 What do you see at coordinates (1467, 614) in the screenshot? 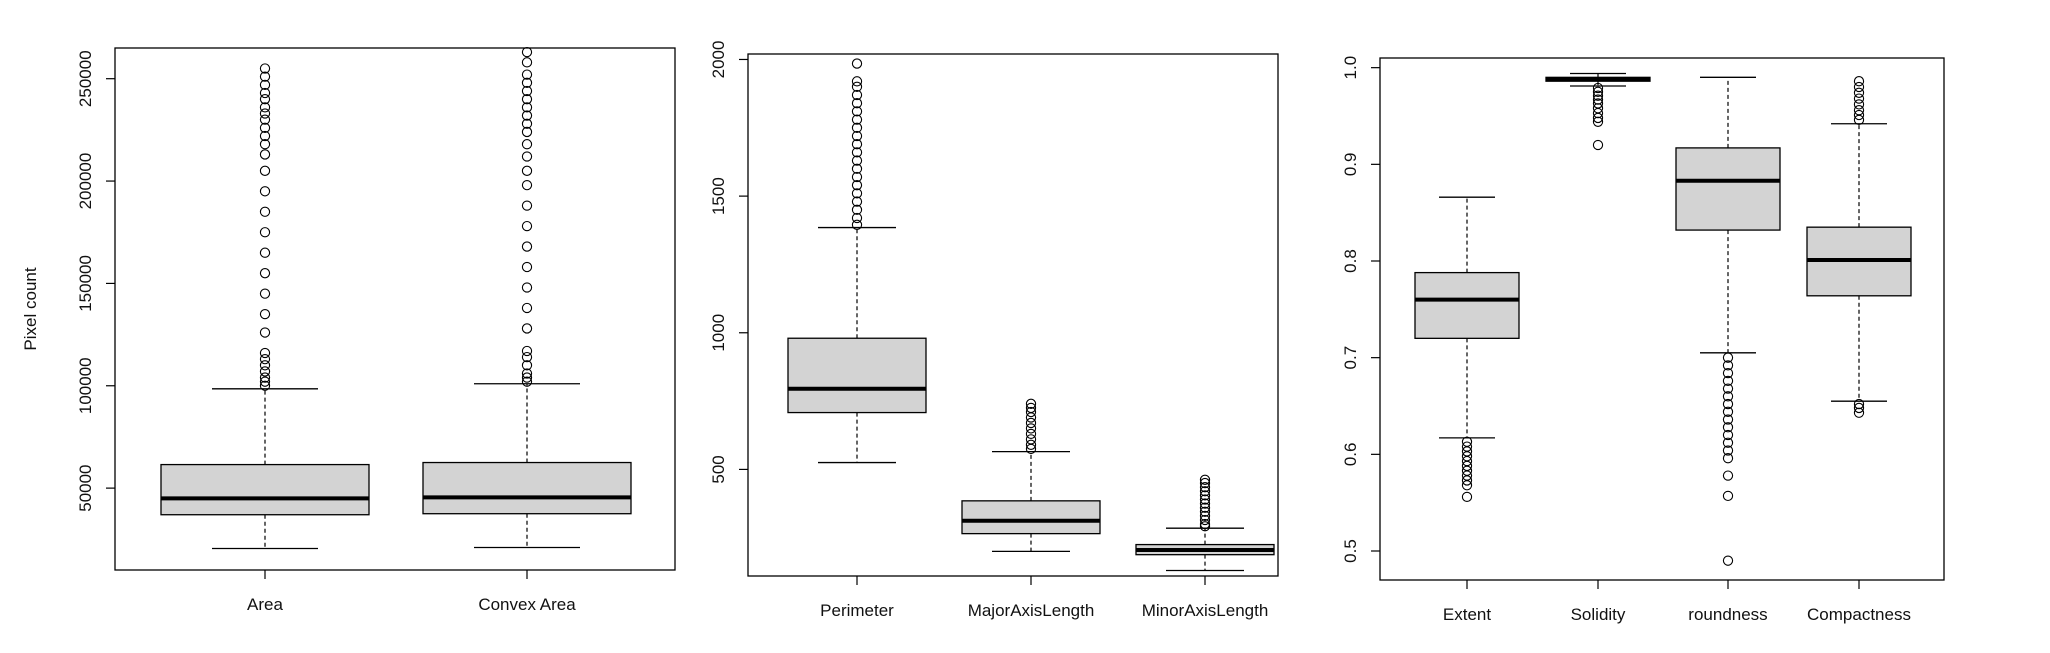
I see `x-category-label: Extent` at bounding box center [1467, 614].